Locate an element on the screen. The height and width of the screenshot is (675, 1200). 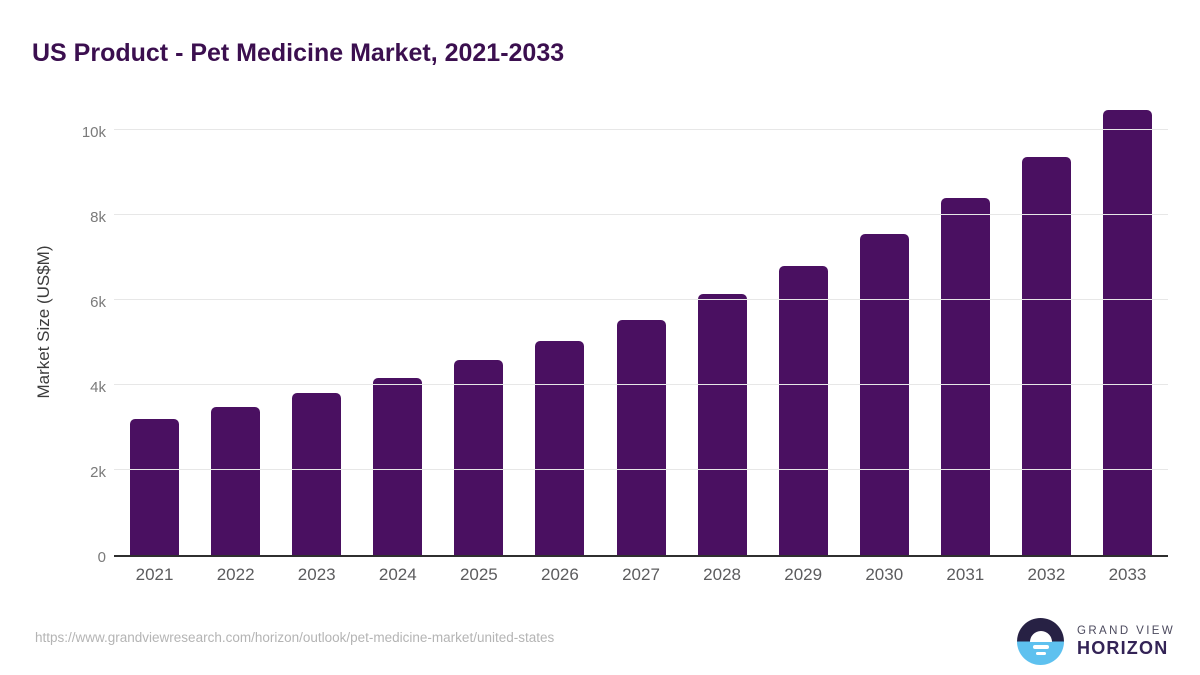
y-axis-tick-labels: 0 2k 4k 6k 8k 10k is located at coordinates (82, 331).